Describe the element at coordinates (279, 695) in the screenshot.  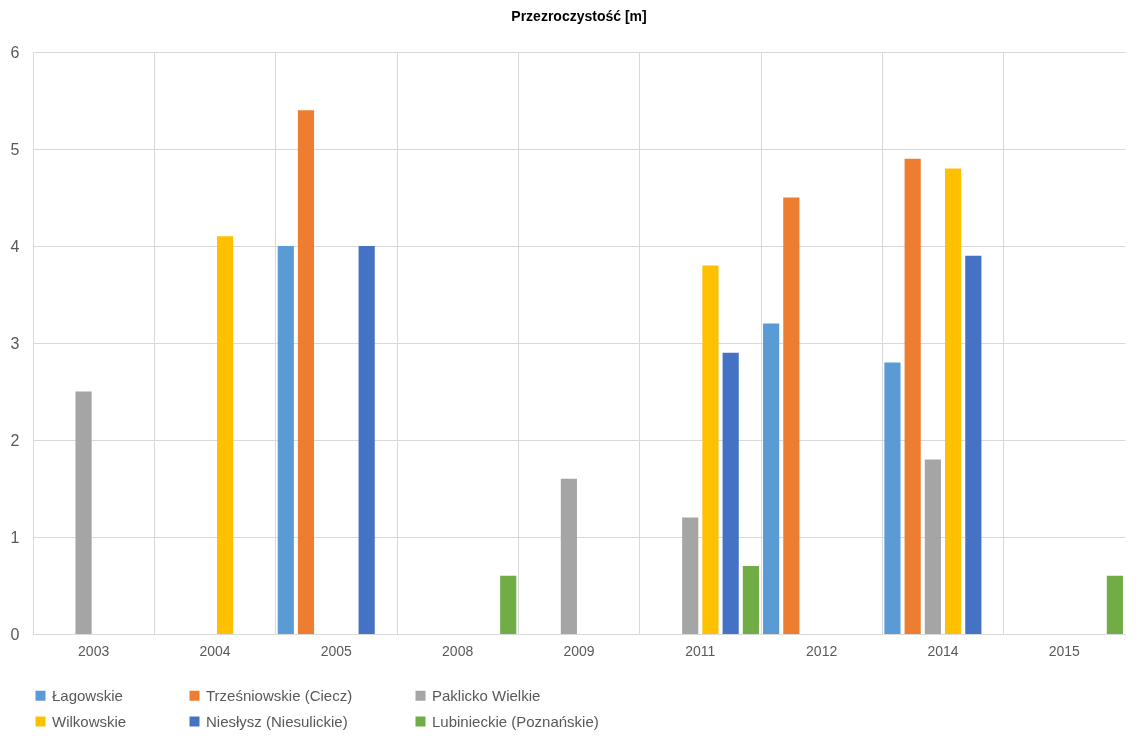
I see `legend-label: Trześniowskie (Ciecz)` at that location.